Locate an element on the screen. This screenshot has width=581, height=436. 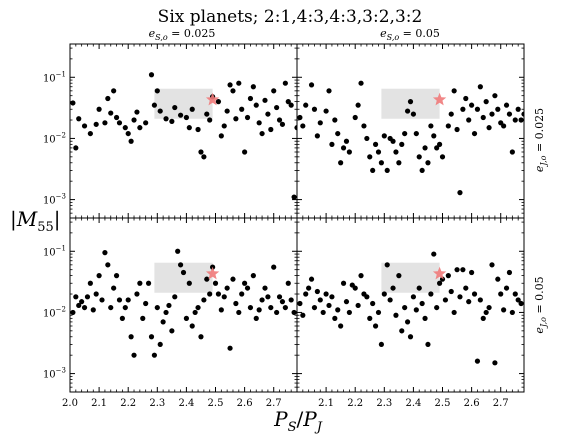
x-tick-label: 2.2 is located at coordinates (355, 403).